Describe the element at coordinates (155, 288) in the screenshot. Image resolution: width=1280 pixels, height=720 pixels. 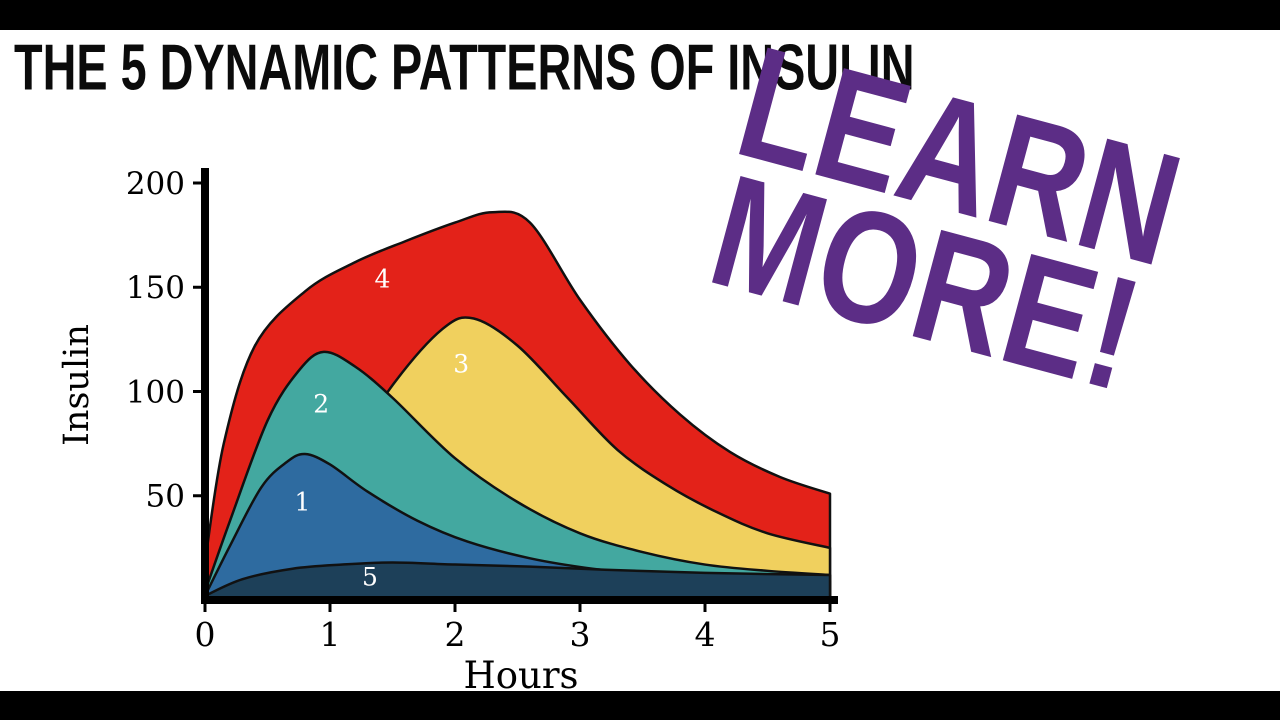
I see `y-tick-label: 150` at that location.